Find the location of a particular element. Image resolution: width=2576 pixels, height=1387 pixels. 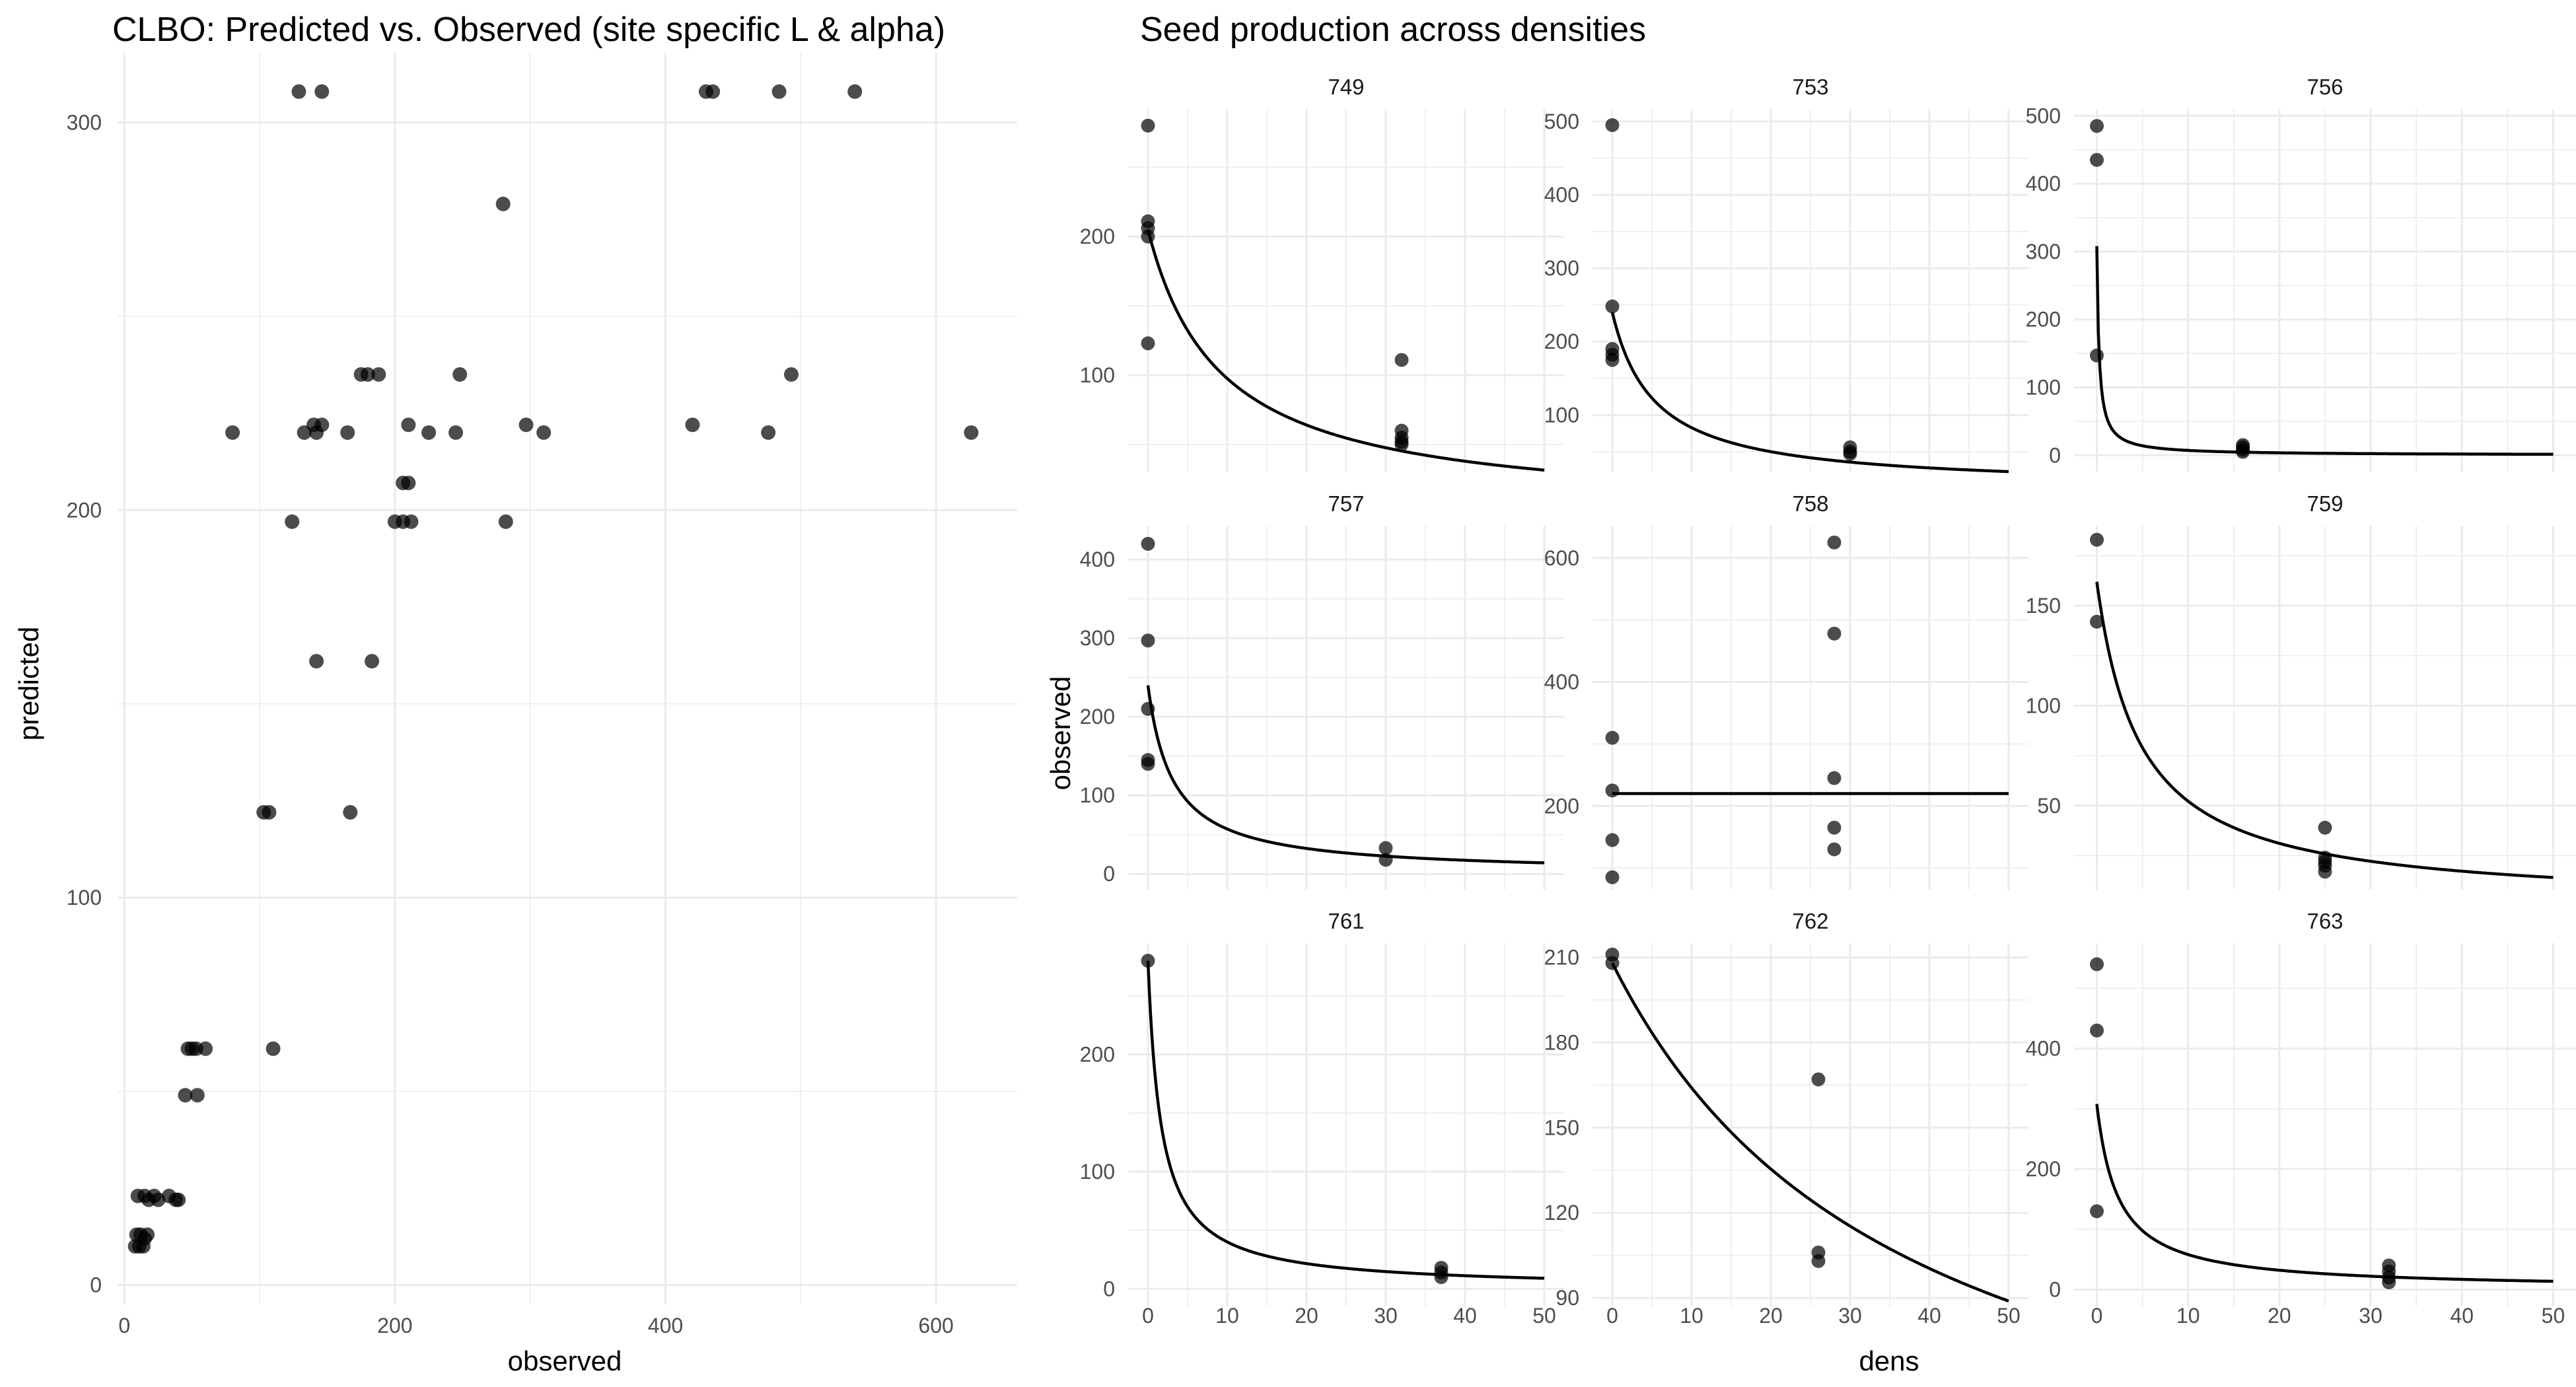

facet-panel-749: 100 200 749 is located at coordinates (1322, 273).